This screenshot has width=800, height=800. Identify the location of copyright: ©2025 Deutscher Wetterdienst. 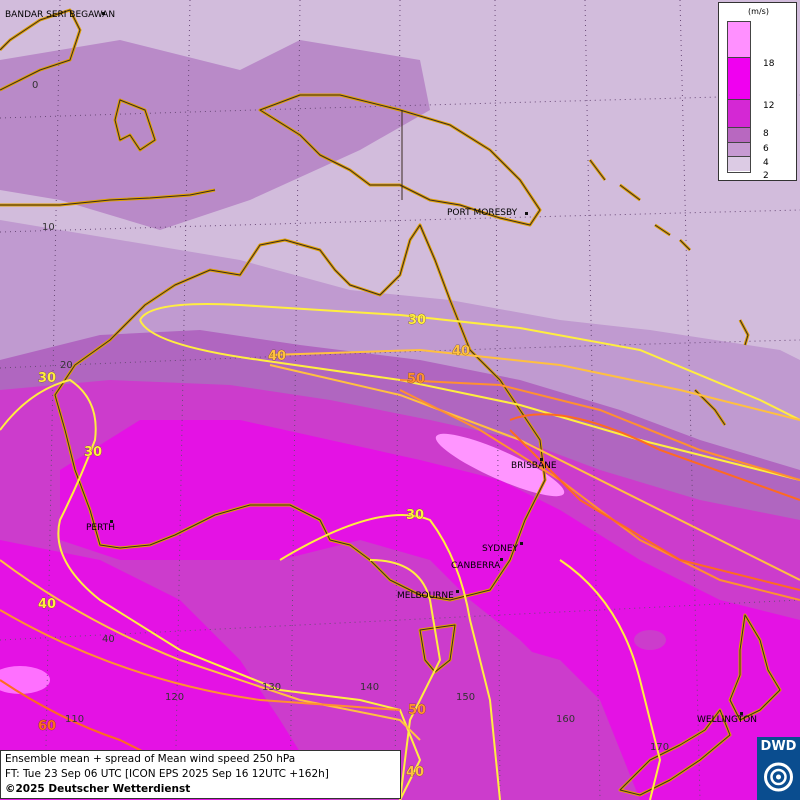
(98, 789).